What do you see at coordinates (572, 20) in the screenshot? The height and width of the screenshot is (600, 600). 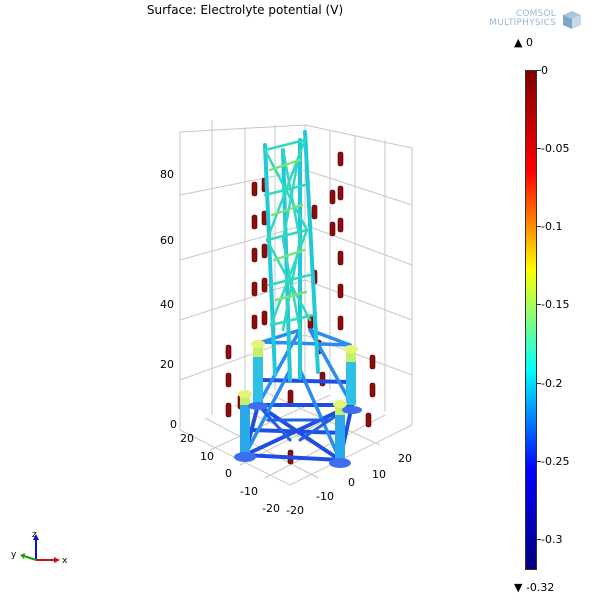 I see `logo-cube-icon` at bounding box center [572, 20].